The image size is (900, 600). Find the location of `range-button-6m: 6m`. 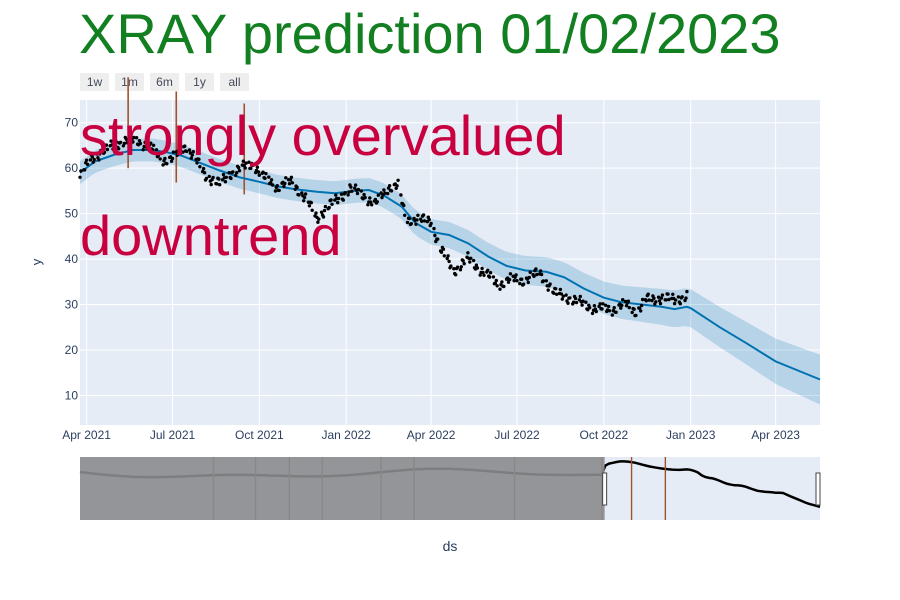

range-button-6m: 6m is located at coordinates (164, 82).